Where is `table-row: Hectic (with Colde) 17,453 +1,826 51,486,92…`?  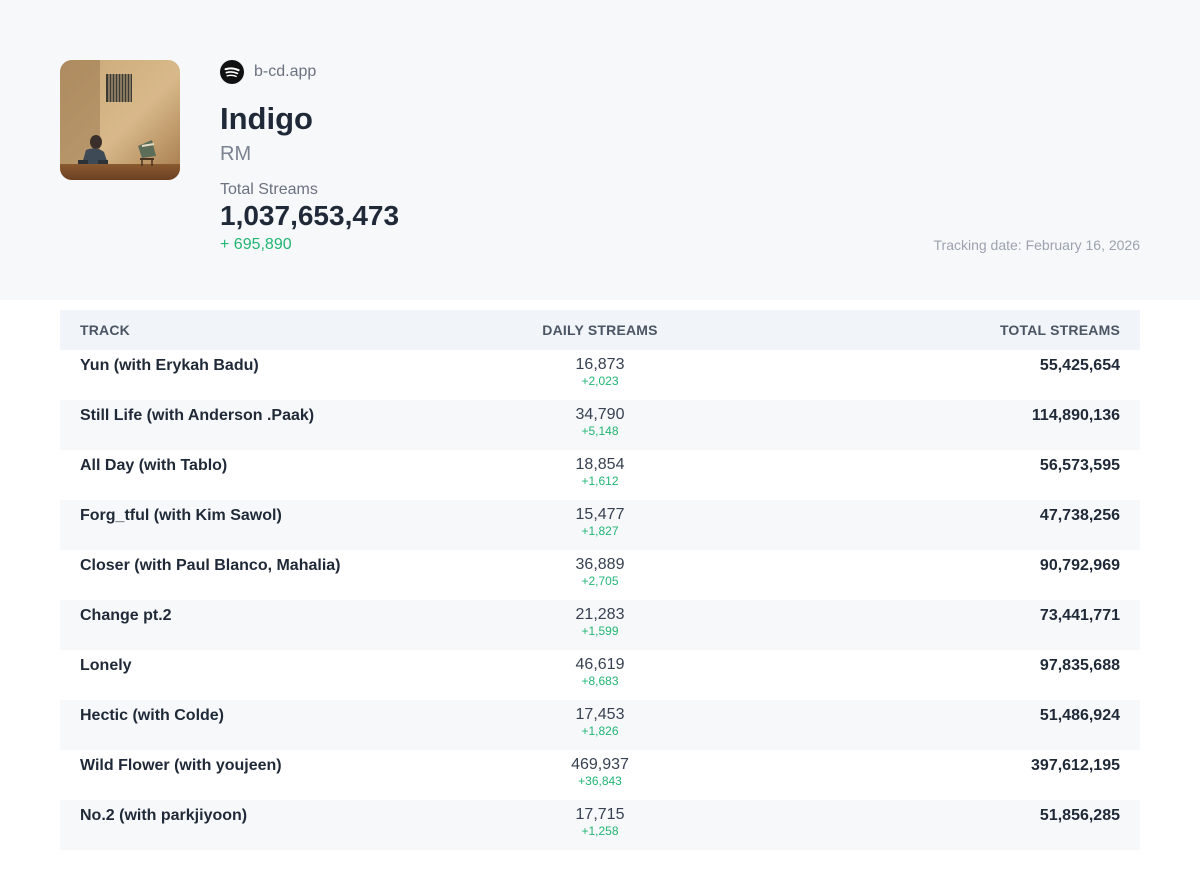 table-row: Hectic (with Colde) 17,453 +1,826 51,486,92… is located at coordinates (600, 725).